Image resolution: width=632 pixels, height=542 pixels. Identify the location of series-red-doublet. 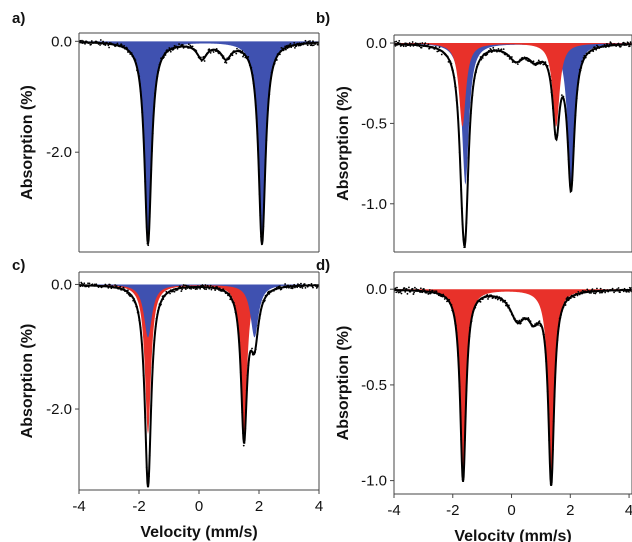
(199, 359).